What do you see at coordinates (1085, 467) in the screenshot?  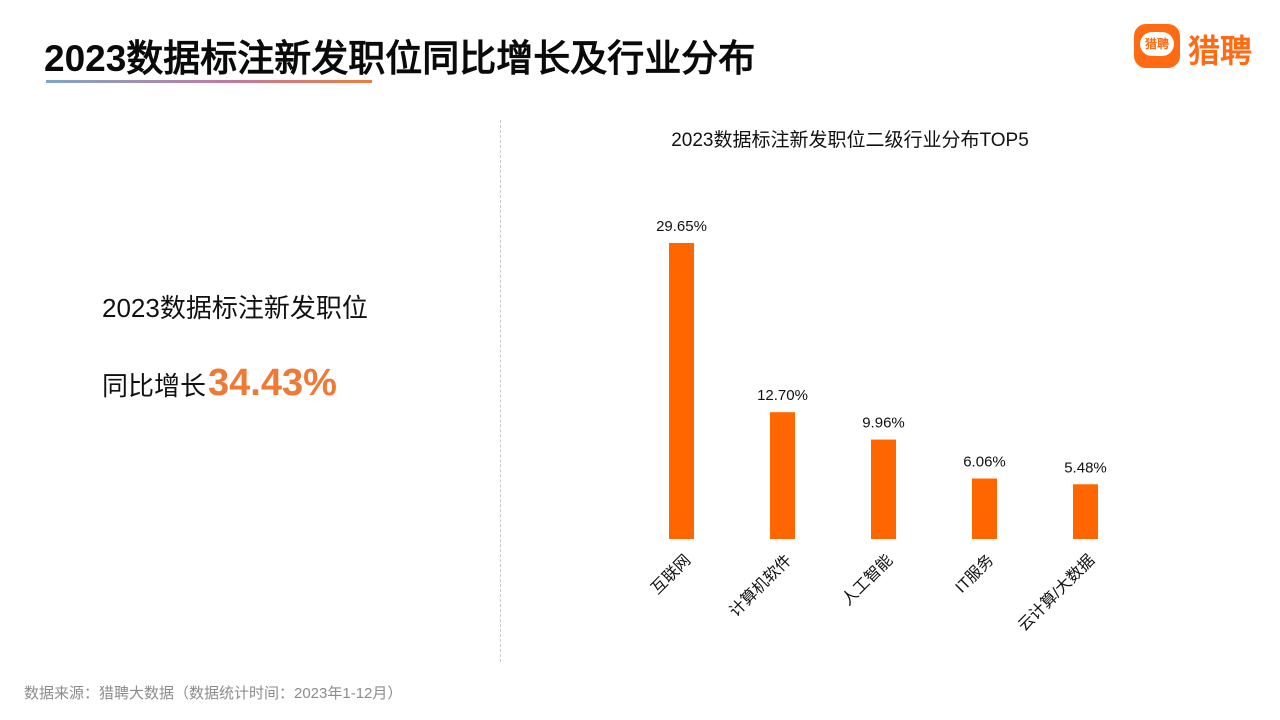 I see `bar-value-label: 5.48%` at bounding box center [1085, 467].